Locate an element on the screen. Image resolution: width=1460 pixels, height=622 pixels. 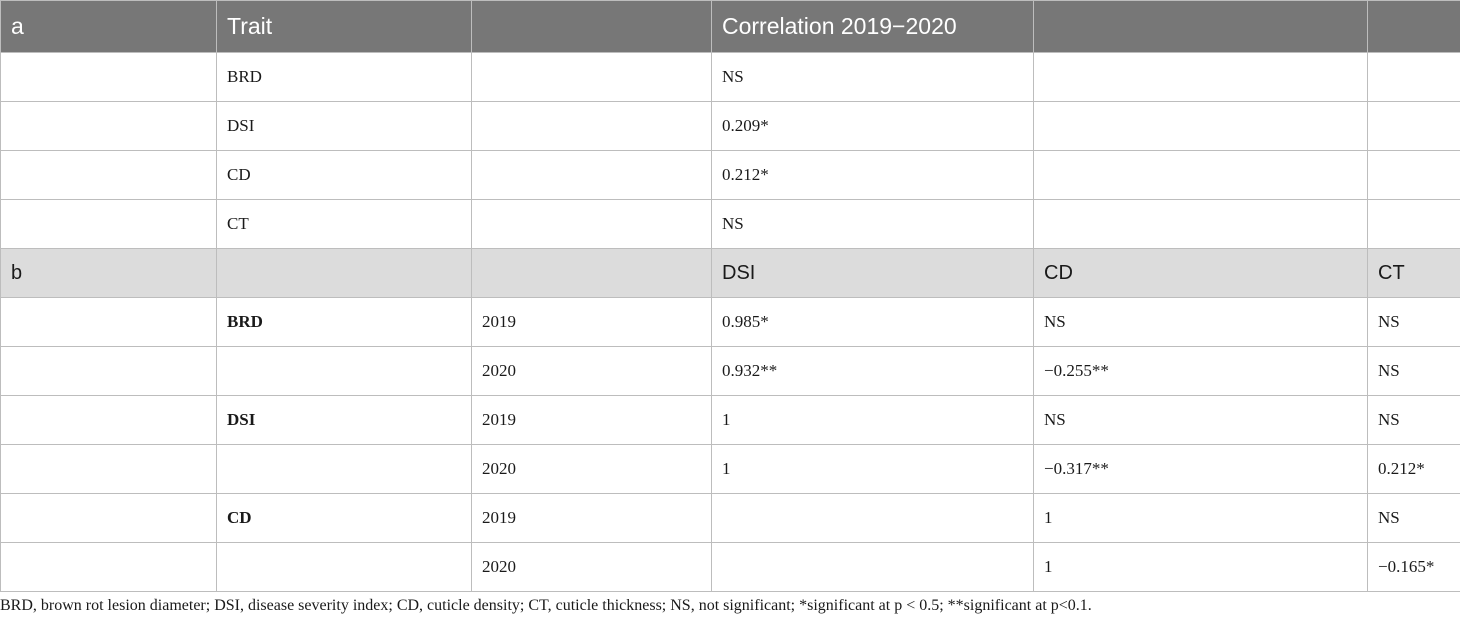
dsi-value: 0.932** is located at coordinates (872, 371).